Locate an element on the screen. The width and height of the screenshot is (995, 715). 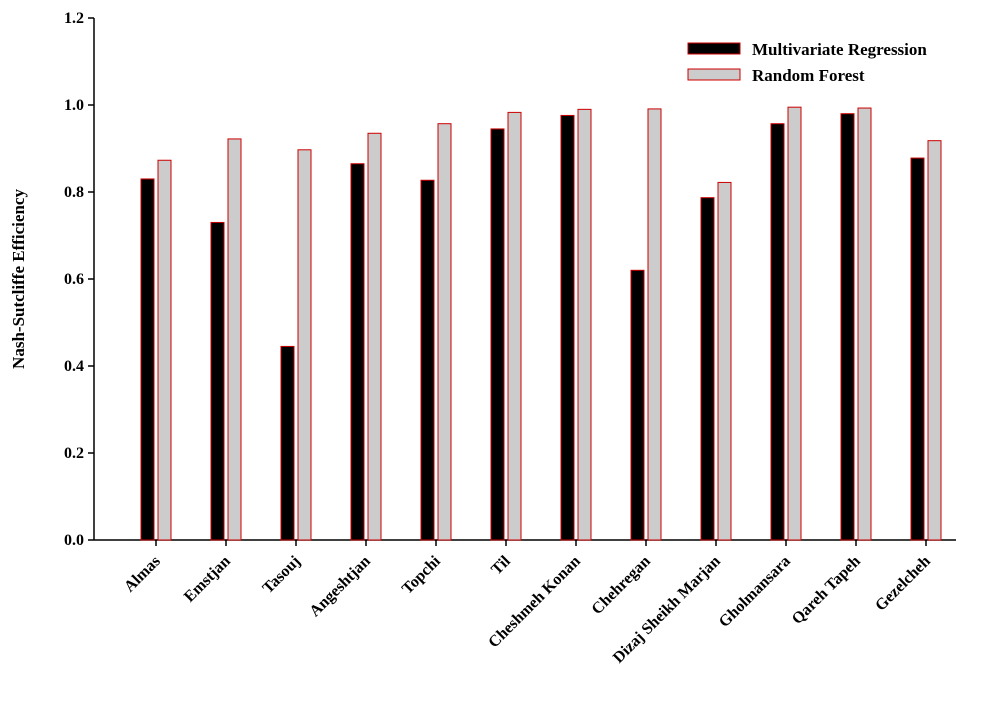
x-tick-label: Emstjan is located at coordinates (207, 579).